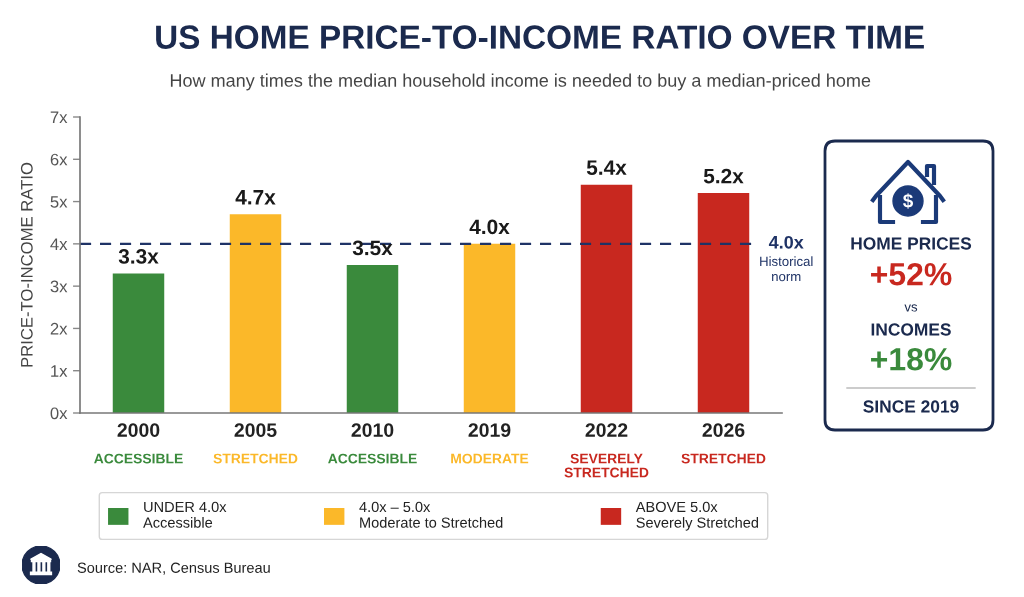  I want to click on data-label: 5.2x, so click(723, 176).